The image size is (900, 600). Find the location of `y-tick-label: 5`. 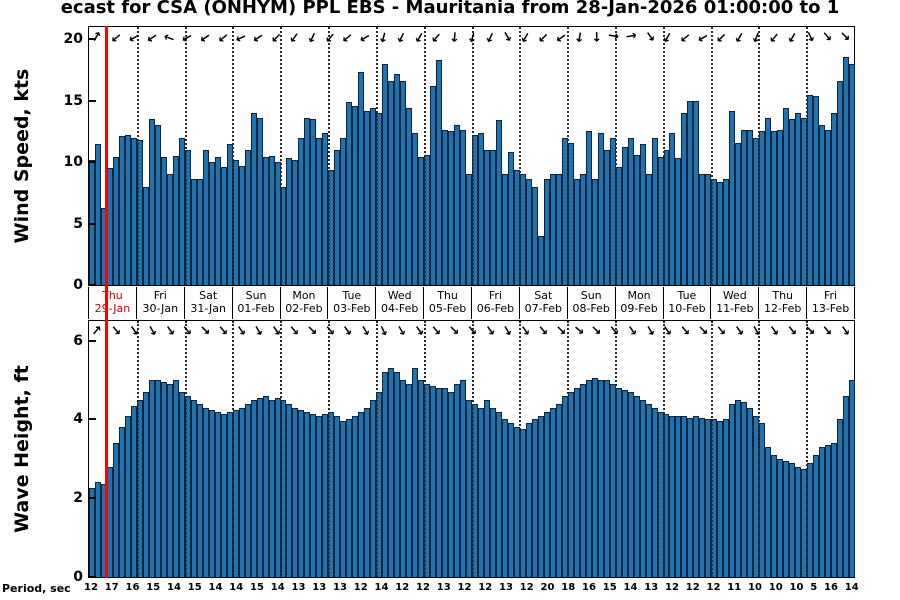

y-tick-label: 5 is located at coordinates (78, 223).